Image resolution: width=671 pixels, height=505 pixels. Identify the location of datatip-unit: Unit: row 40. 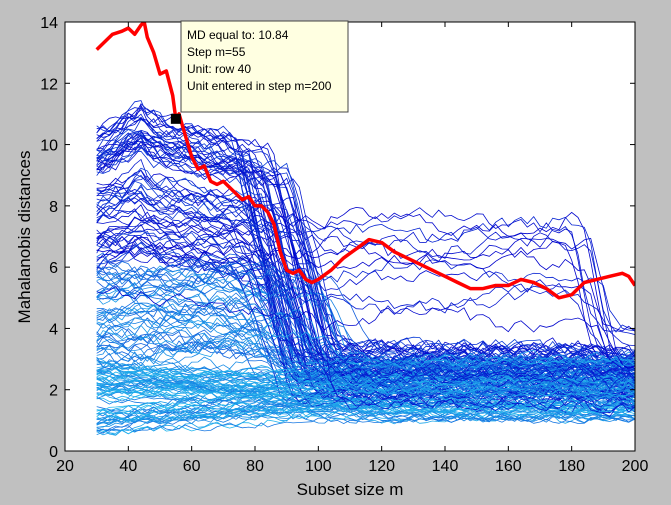
(219, 69).